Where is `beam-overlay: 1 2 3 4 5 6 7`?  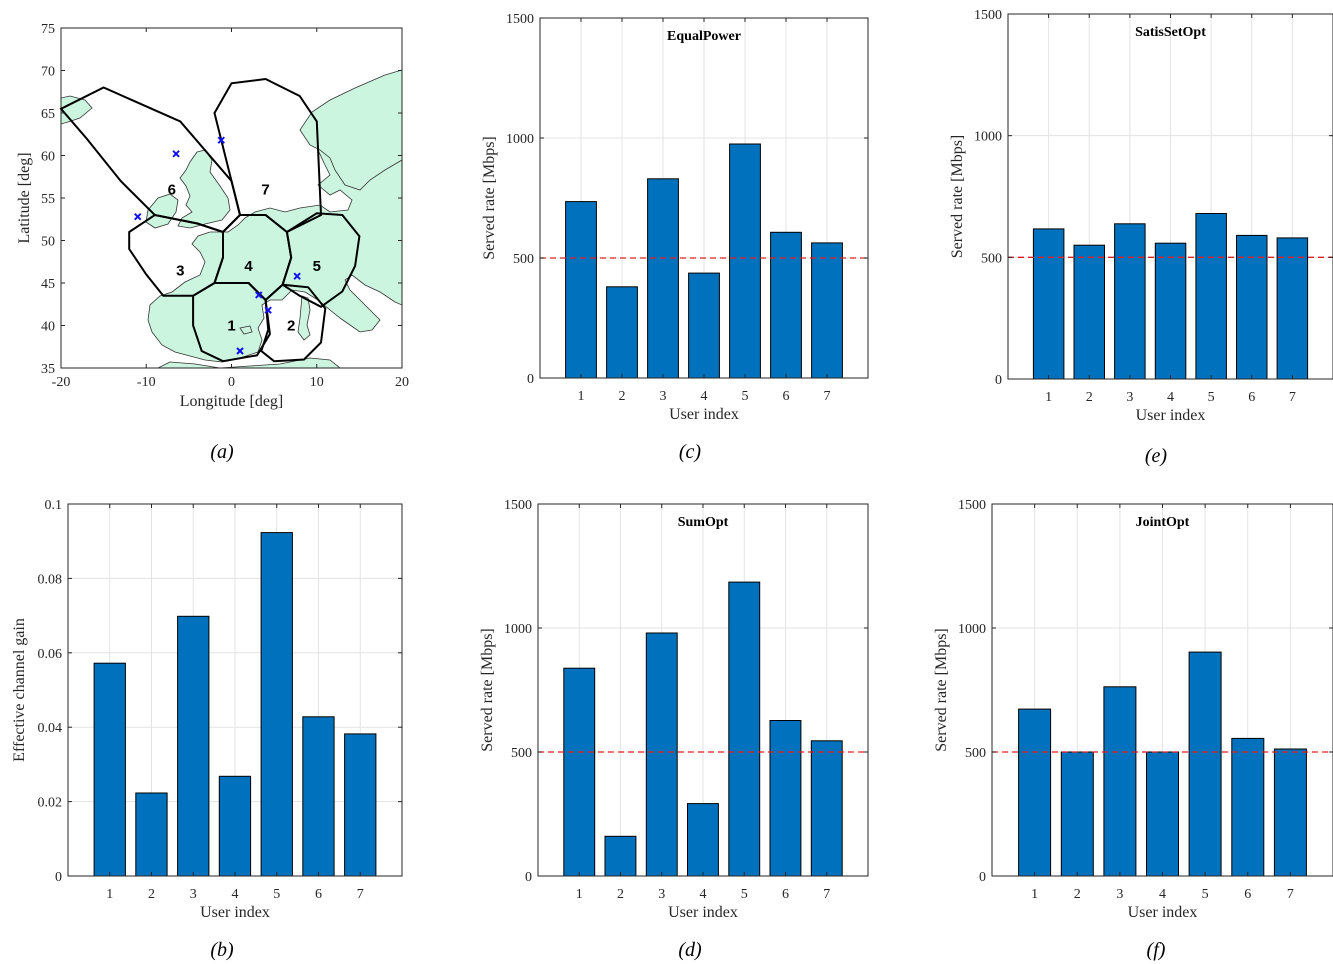
beam-overlay: 1 2 3 4 5 6 7 is located at coordinates (210, 220).